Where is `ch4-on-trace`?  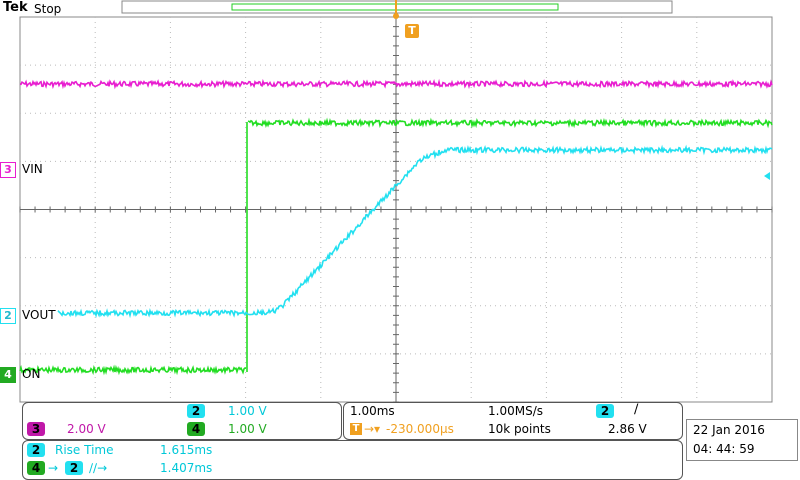 ch4-on-trace is located at coordinates (133, 370).